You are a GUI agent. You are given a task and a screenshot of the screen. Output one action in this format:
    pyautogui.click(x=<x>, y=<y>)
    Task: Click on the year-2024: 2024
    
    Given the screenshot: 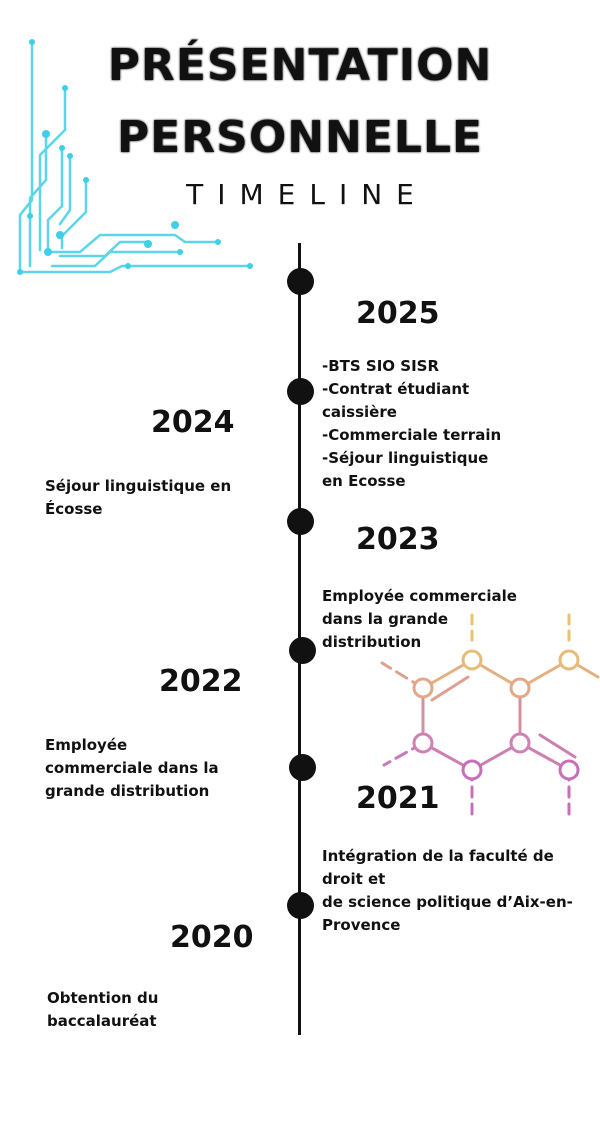 What is the action you would take?
    pyautogui.click(x=193, y=422)
    